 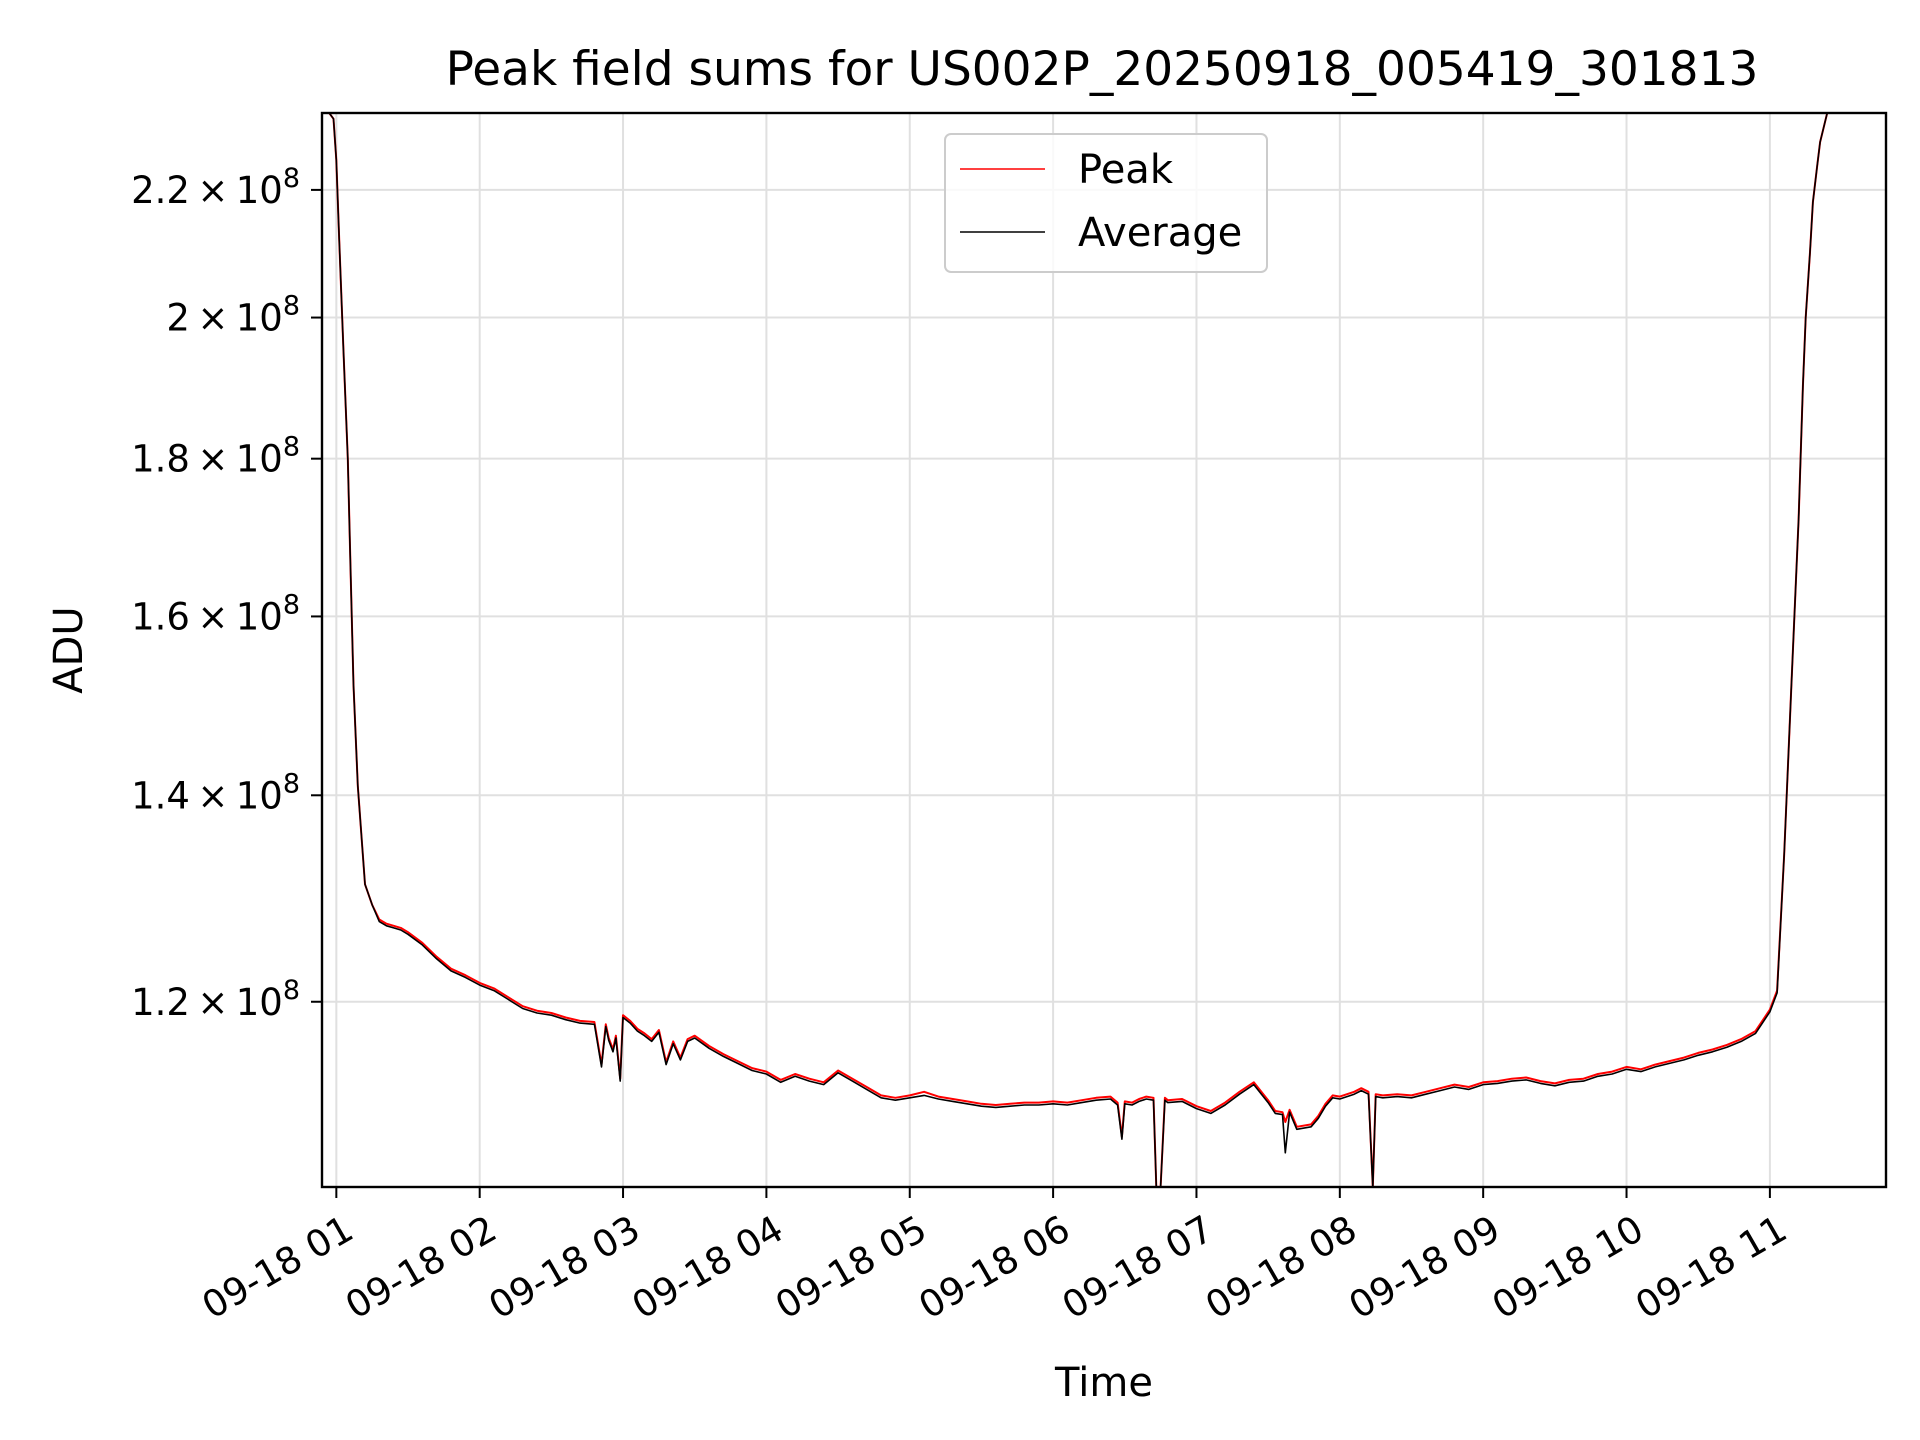 I want to click on x-axis-label: Time, so click(x=1103, y=1383).